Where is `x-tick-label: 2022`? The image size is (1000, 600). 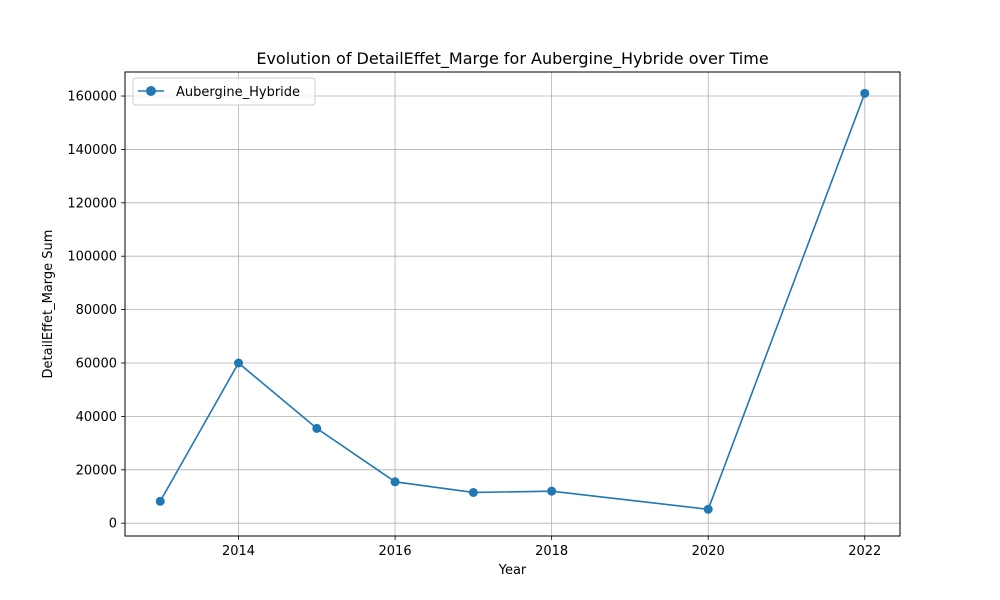
x-tick-label: 2022 is located at coordinates (864, 551).